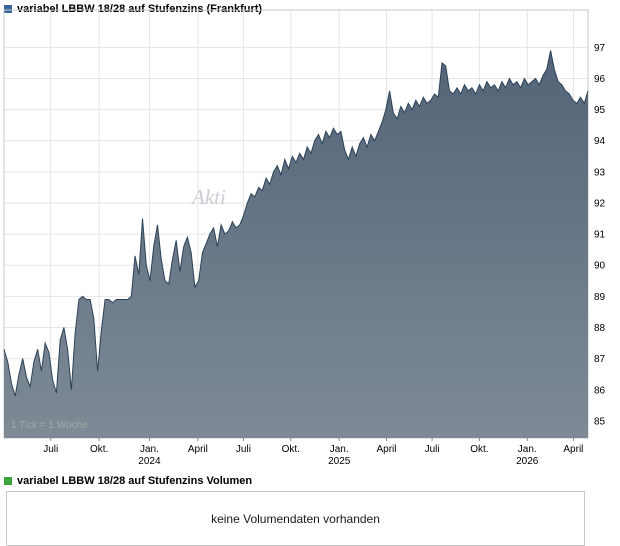 The height and width of the screenshot is (546, 620). I want to click on y-axis-label: 86, so click(600, 390).